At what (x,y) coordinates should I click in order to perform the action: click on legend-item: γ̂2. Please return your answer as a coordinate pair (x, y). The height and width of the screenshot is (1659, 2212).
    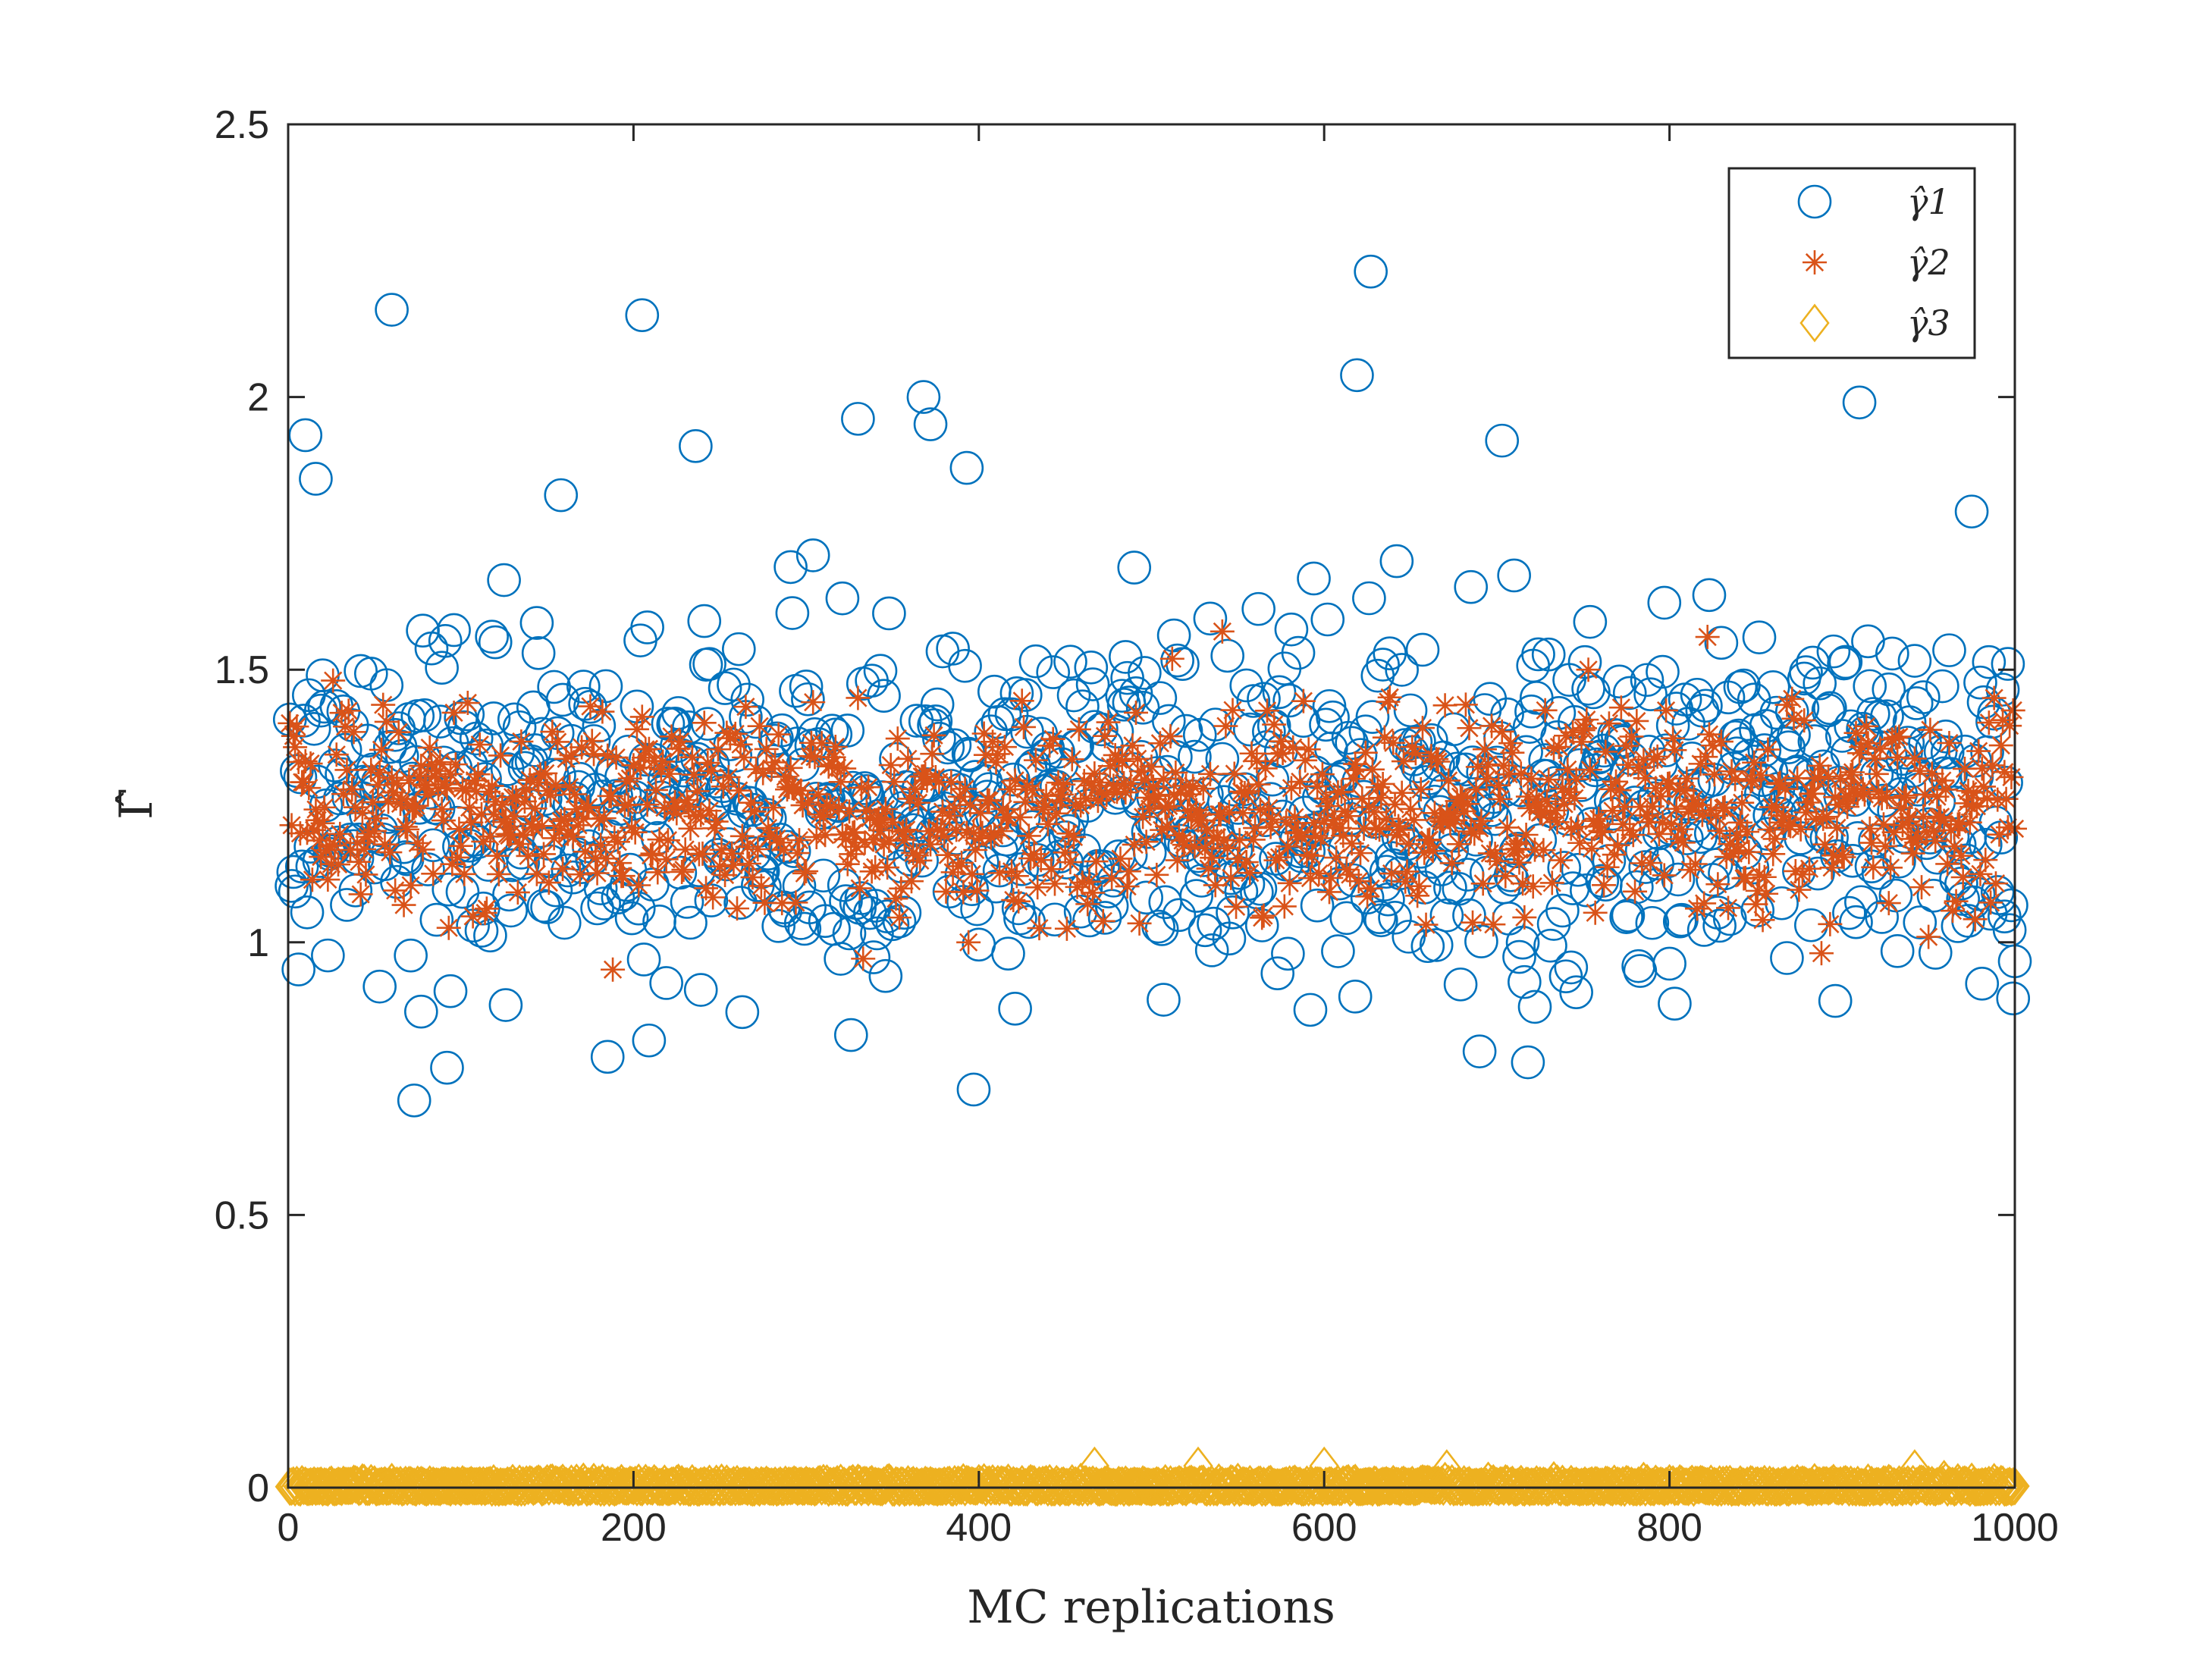
    Looking at the image, I should click on (1877, 262).